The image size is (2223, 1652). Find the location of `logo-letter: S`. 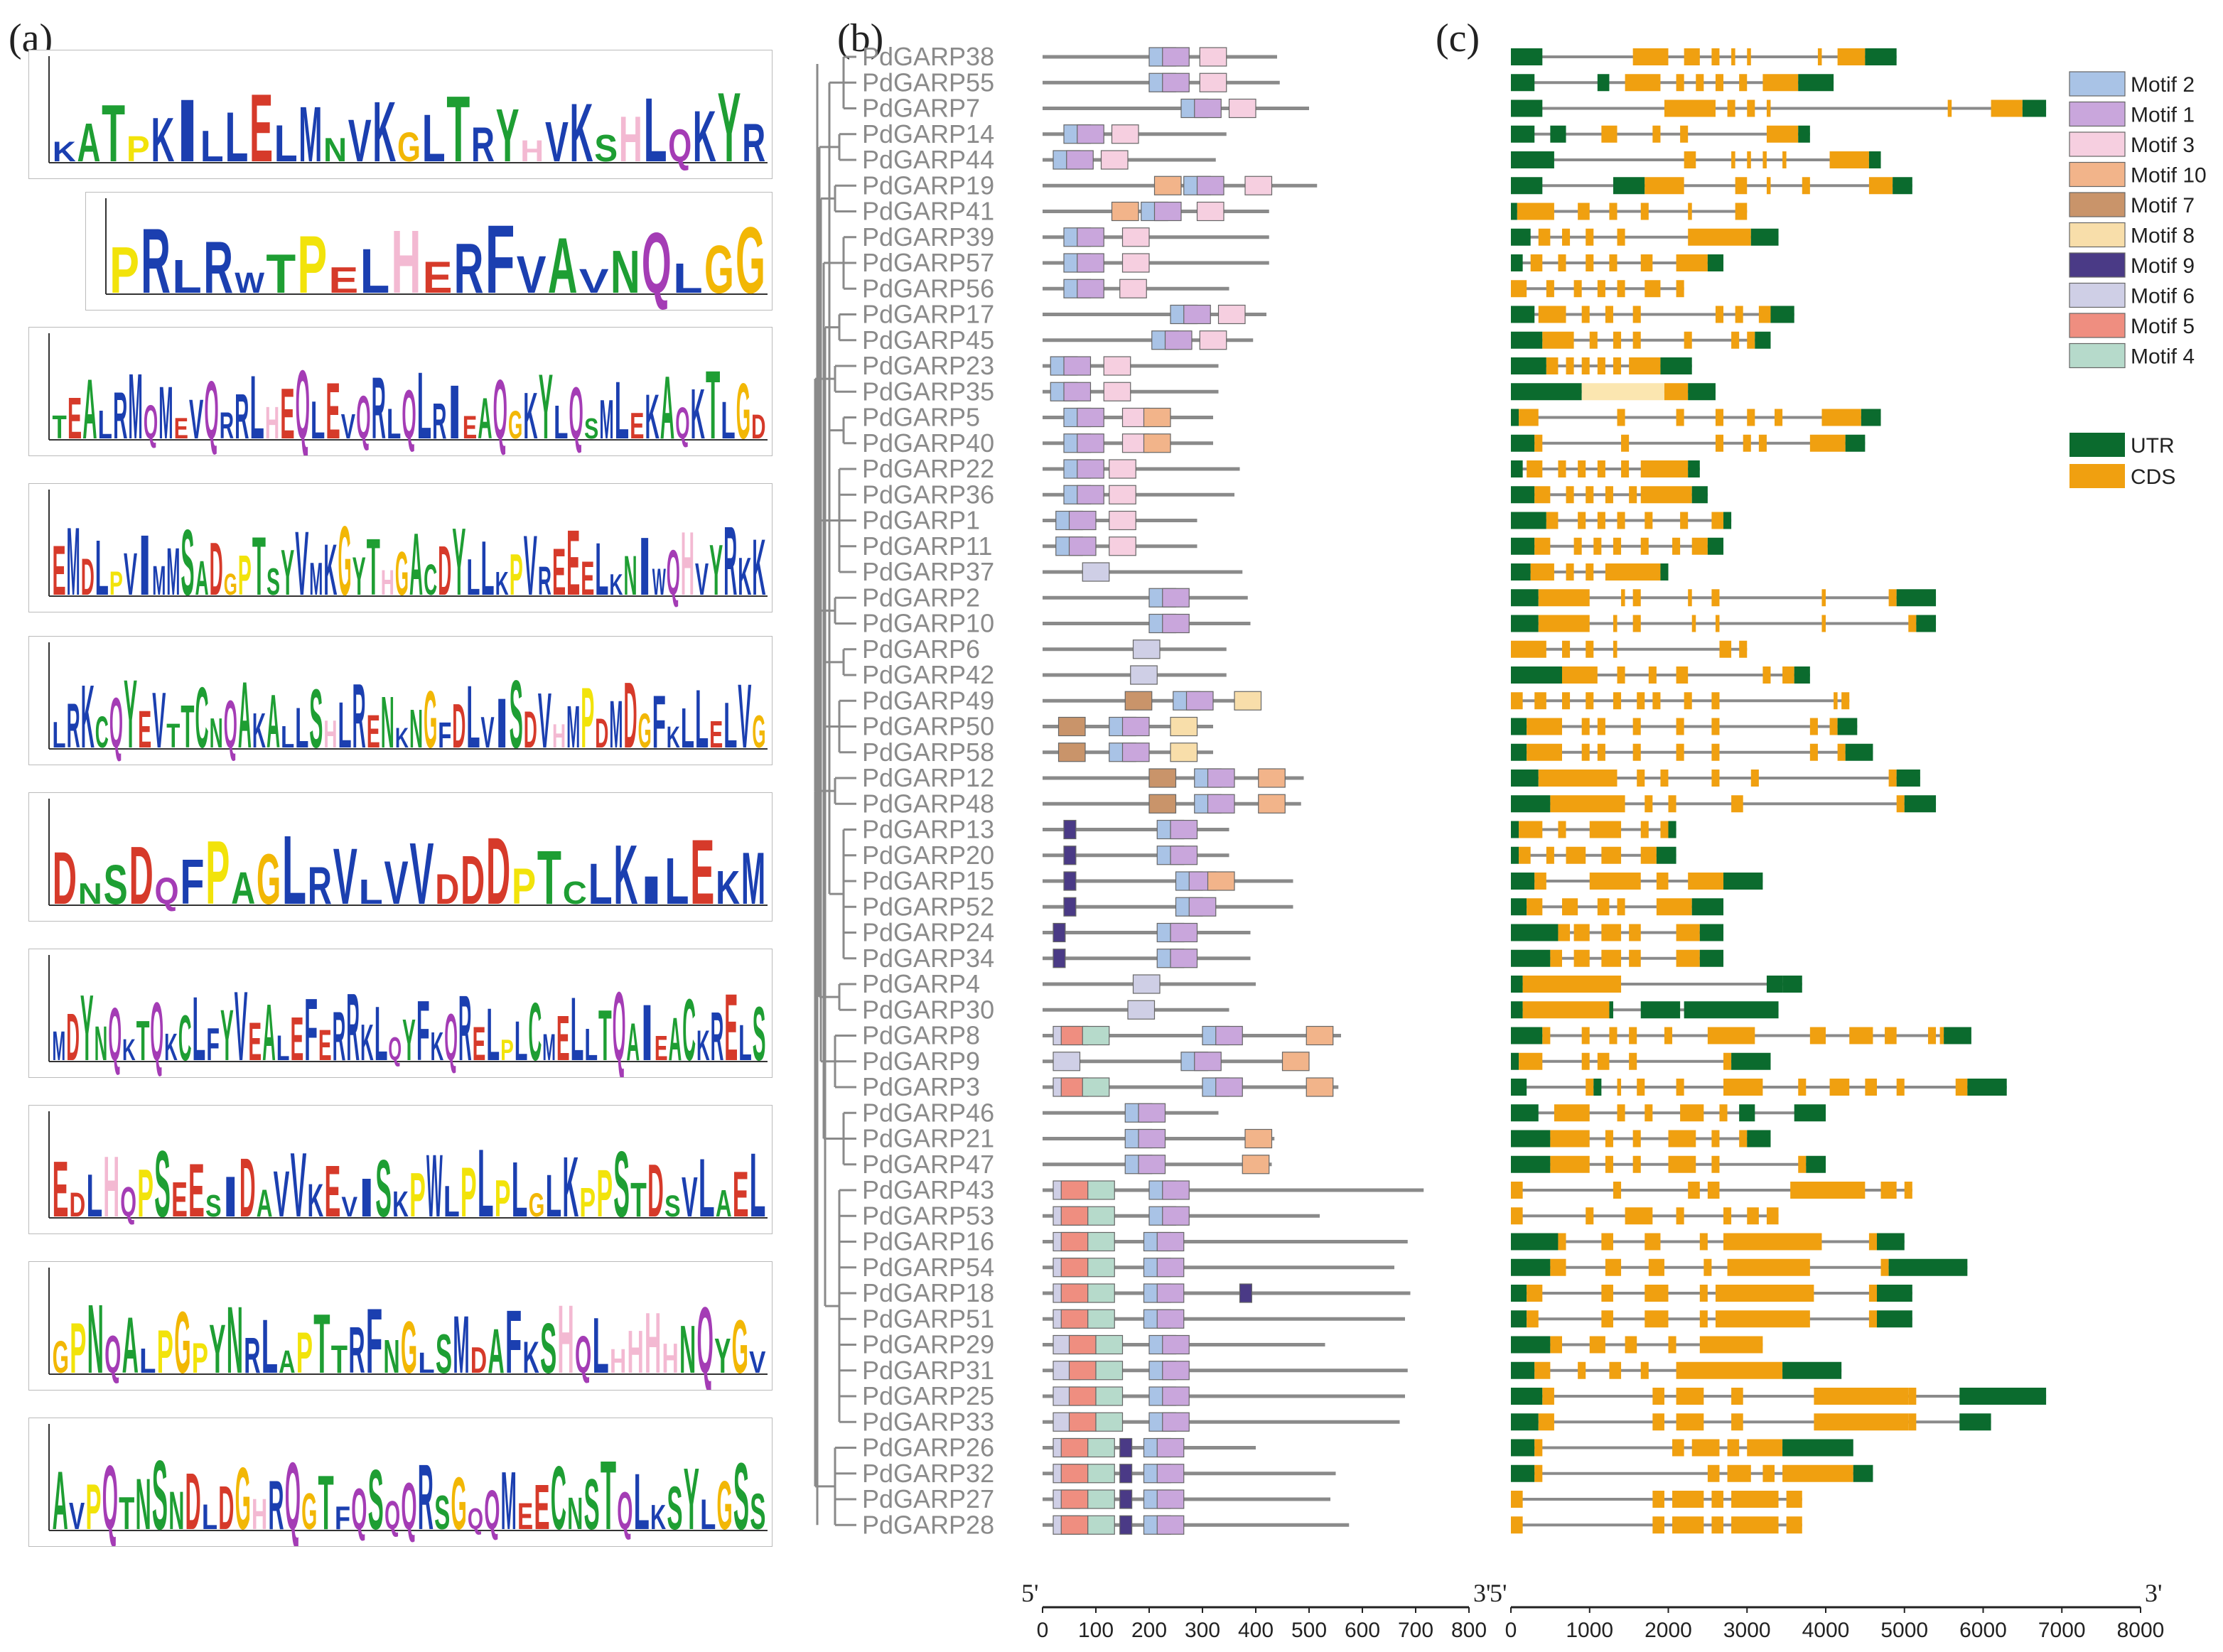

logo-letter: S is located at coordinates (548, 1349).